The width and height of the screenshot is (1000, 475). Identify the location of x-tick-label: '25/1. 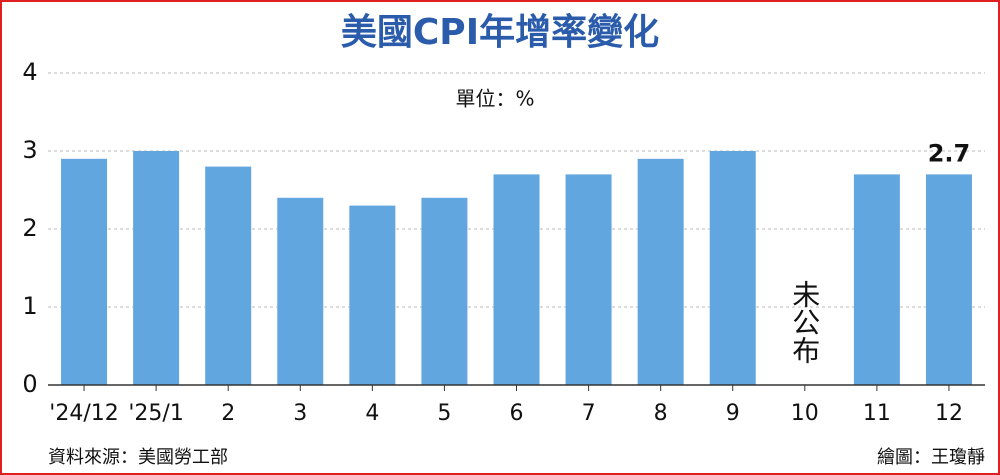
(155, 413).